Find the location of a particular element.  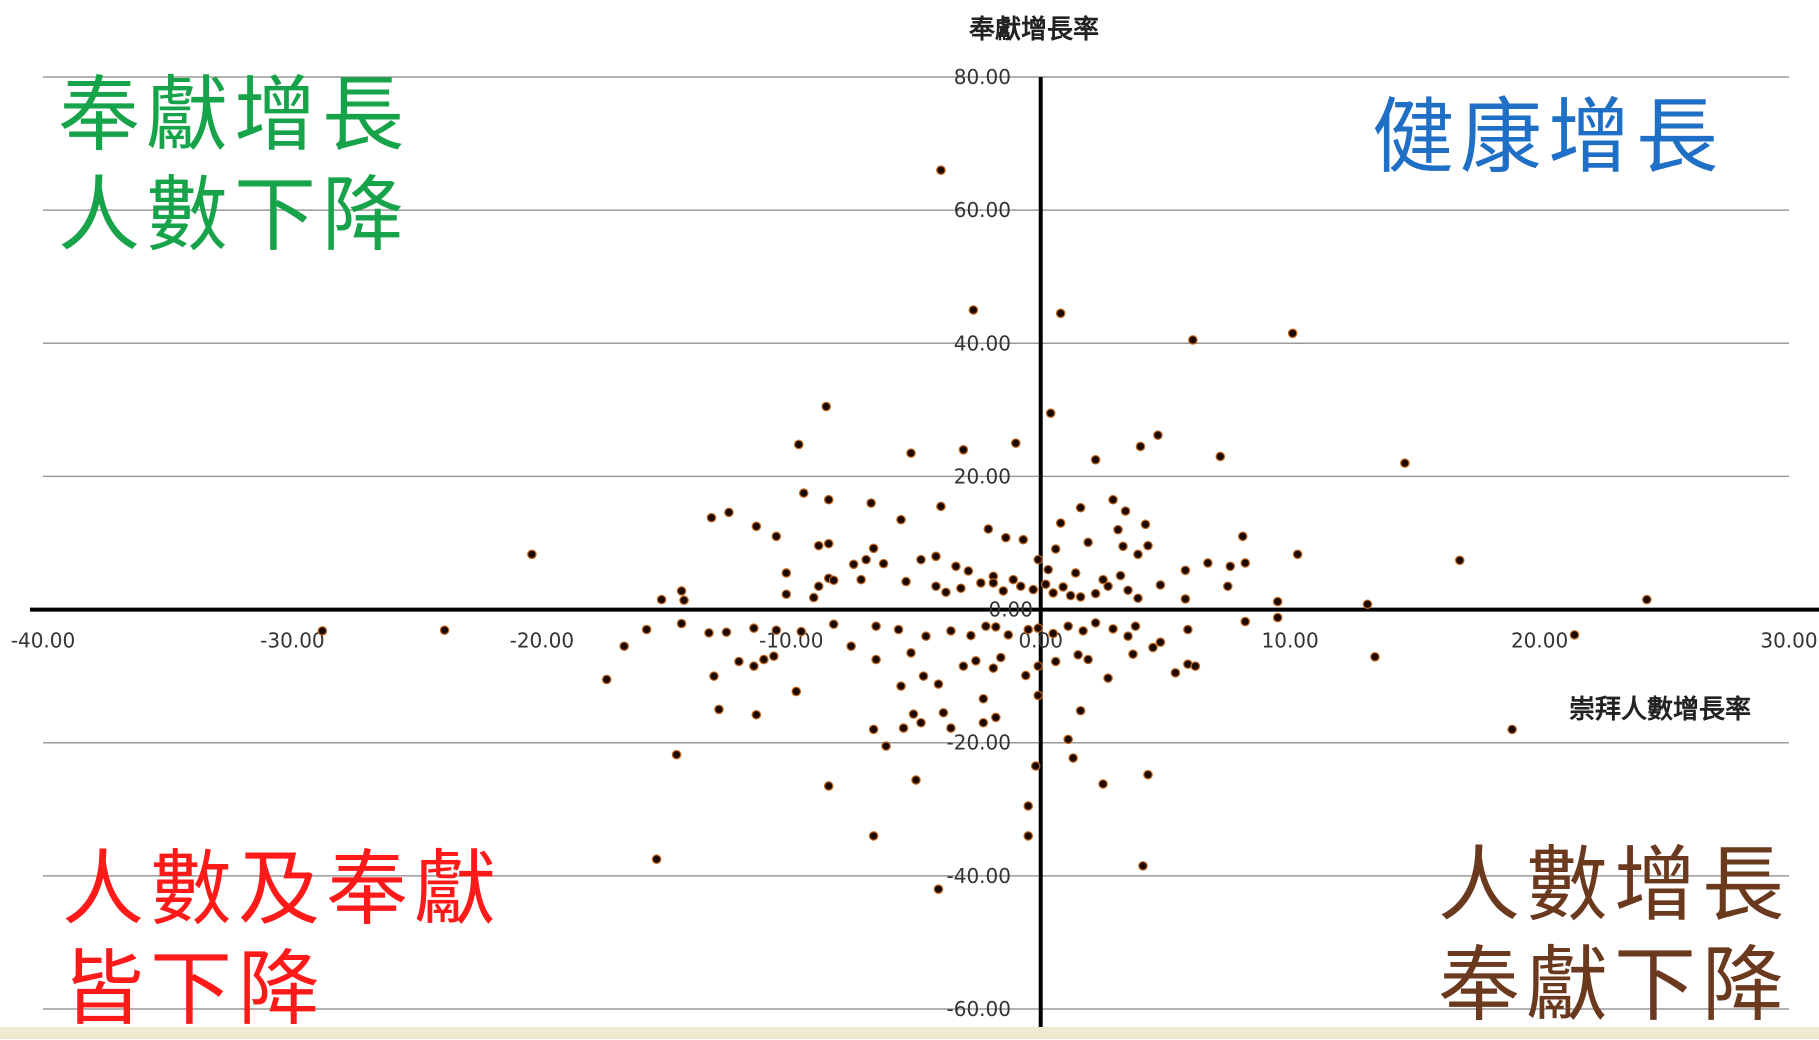

quadrant-label-bottom-right: 人數增長 奉獻下降 is located at coordinates (1614, 936).